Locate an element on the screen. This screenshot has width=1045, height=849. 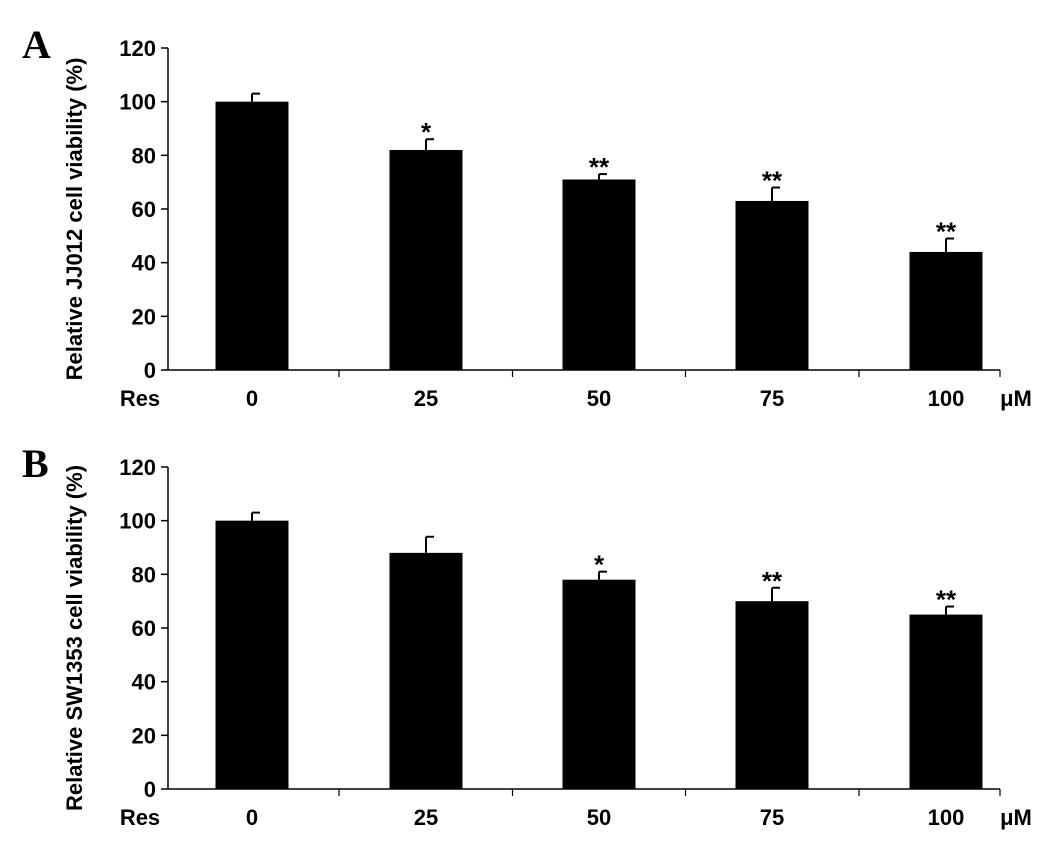
y-axis-title: Relative SW1353 cell viability (%) is located at coordinates (74, 638).